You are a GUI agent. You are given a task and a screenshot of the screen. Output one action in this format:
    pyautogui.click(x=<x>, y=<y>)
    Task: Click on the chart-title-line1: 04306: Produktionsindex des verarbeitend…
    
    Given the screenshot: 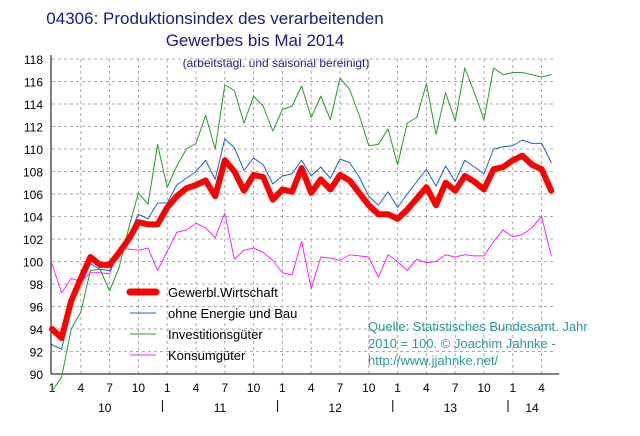 What is the action you would take?
    pyautogui.click(x=214, y=18)
    